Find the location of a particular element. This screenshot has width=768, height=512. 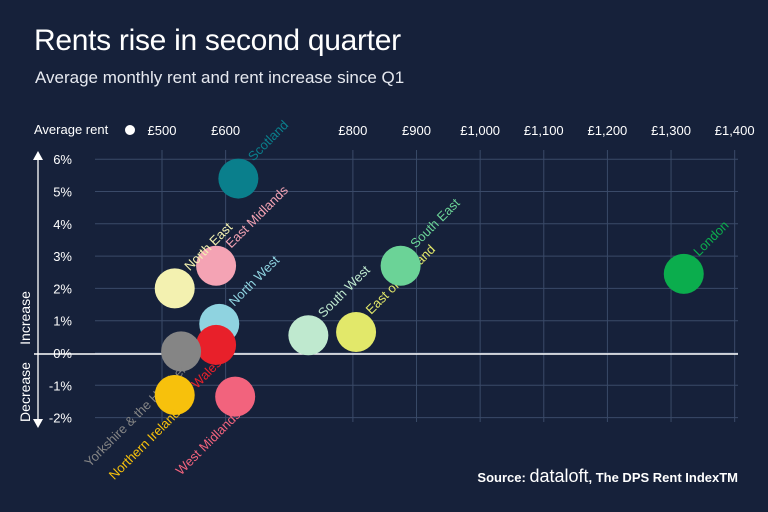

y-tick-label: 6% is located at coordinates (62, 159).